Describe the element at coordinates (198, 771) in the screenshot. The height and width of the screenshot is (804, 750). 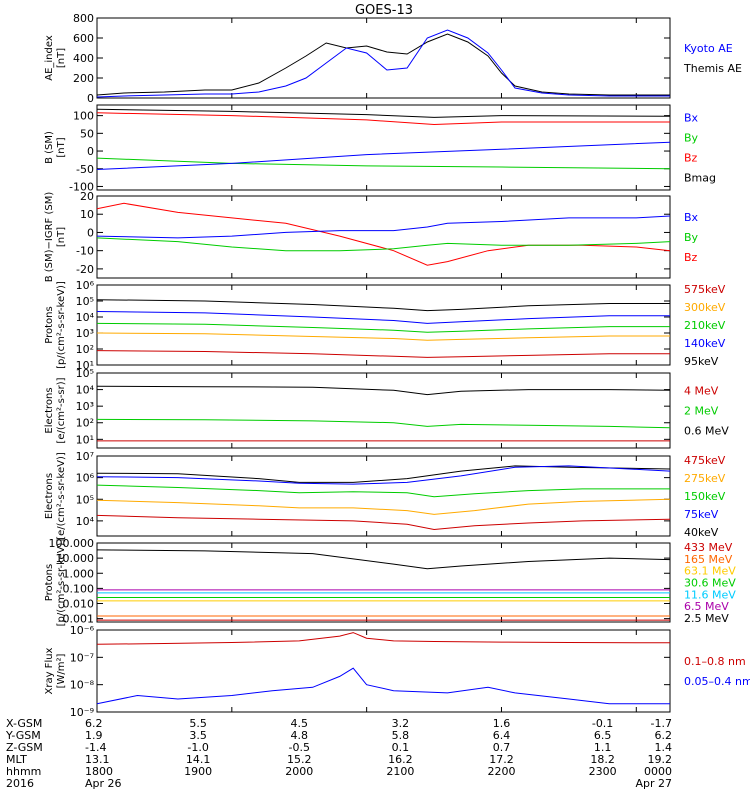
I see `time-axis-value: 1900` at that location.